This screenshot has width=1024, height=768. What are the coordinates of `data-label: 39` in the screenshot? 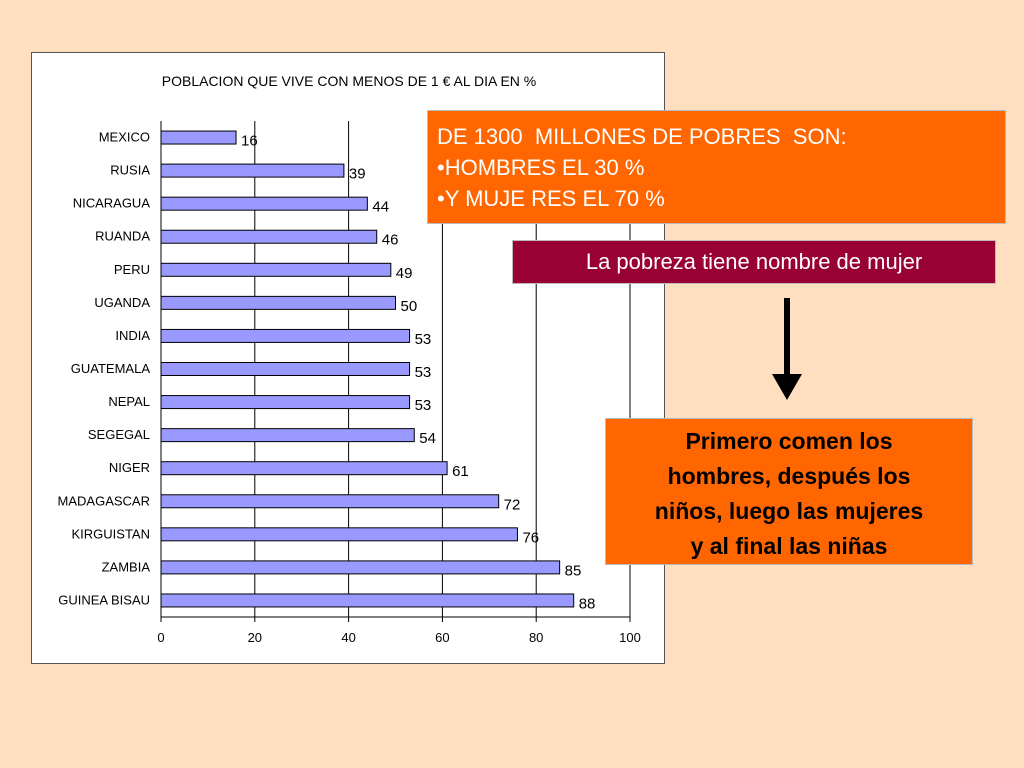 It's located at (357, 174).